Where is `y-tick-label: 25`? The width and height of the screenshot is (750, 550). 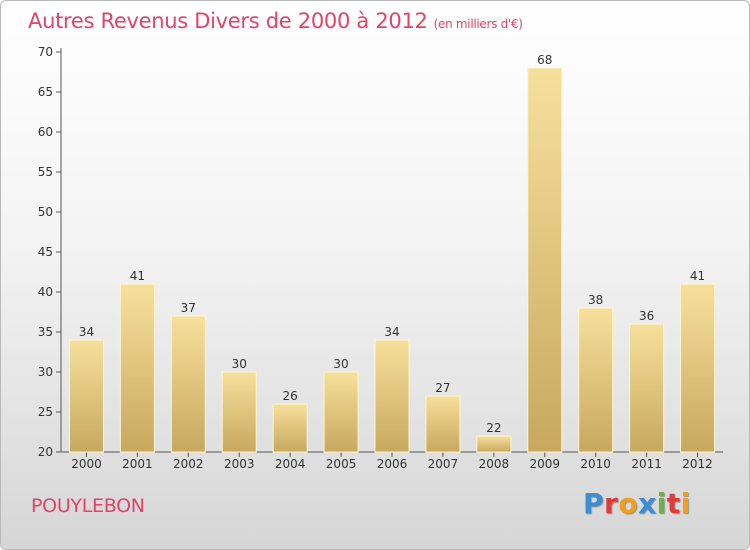 y-tick-label: 25 is located at coordinates (45, 412).